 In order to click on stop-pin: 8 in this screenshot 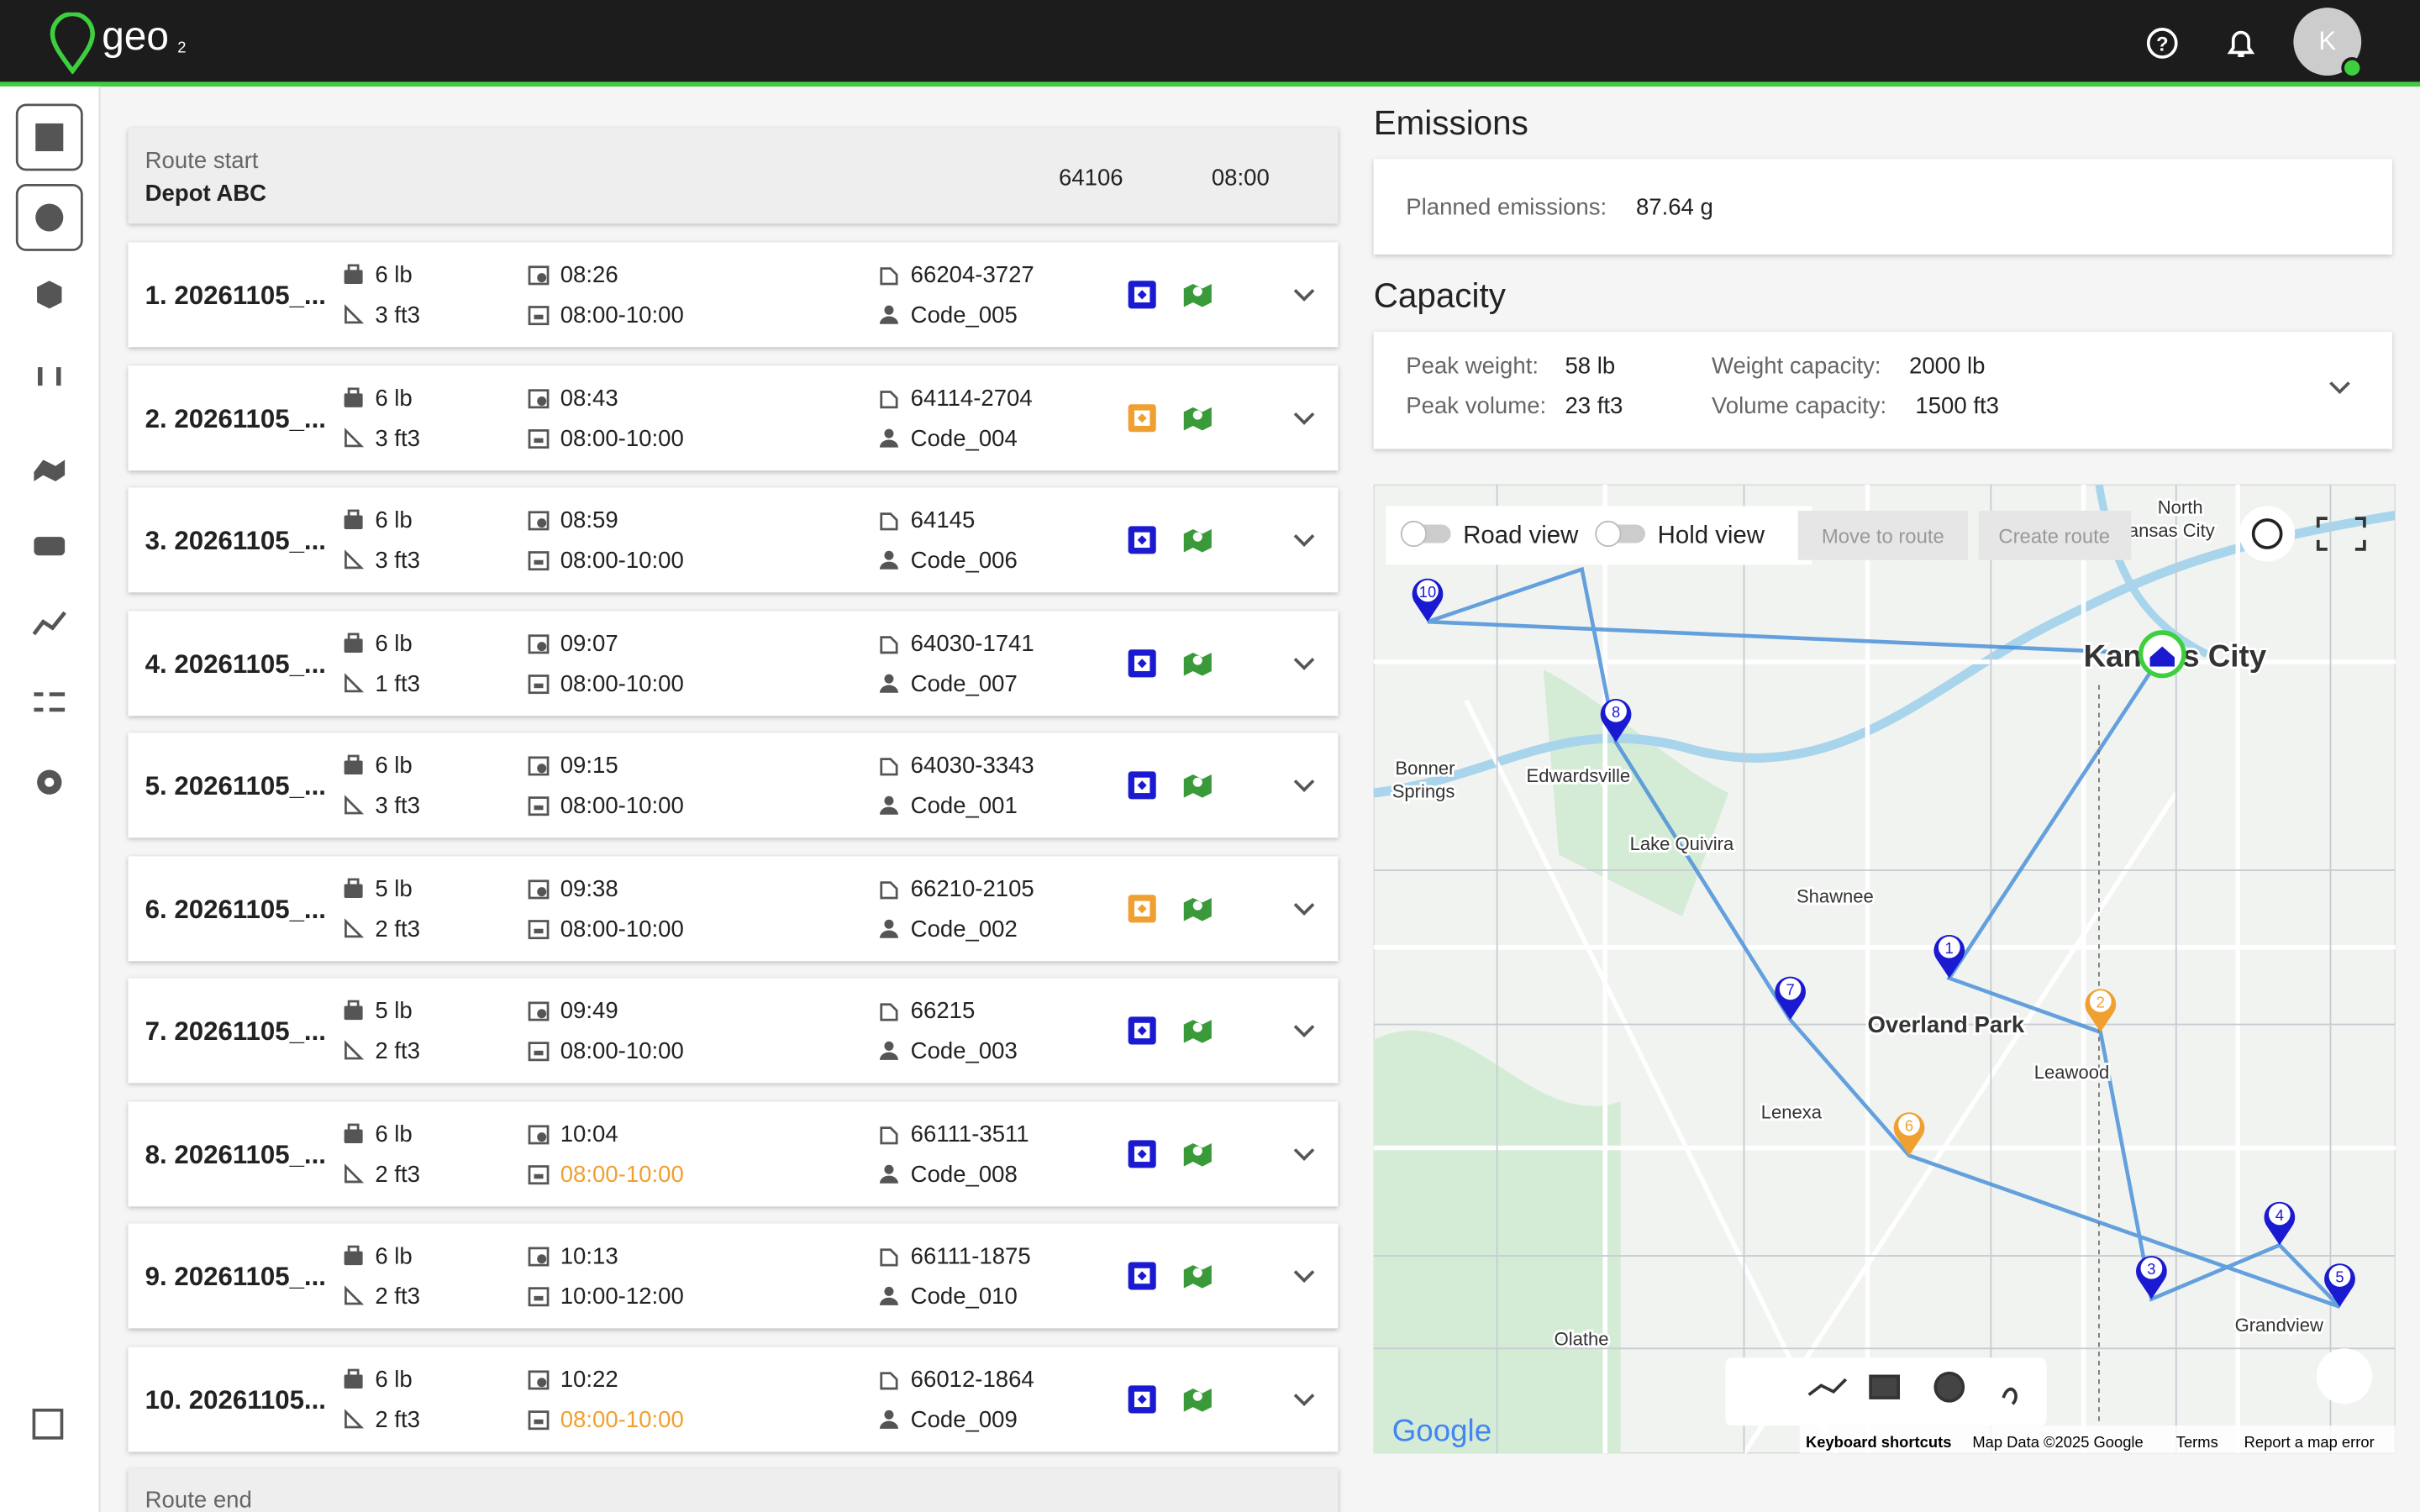, I will do `click(1616, 721)`.